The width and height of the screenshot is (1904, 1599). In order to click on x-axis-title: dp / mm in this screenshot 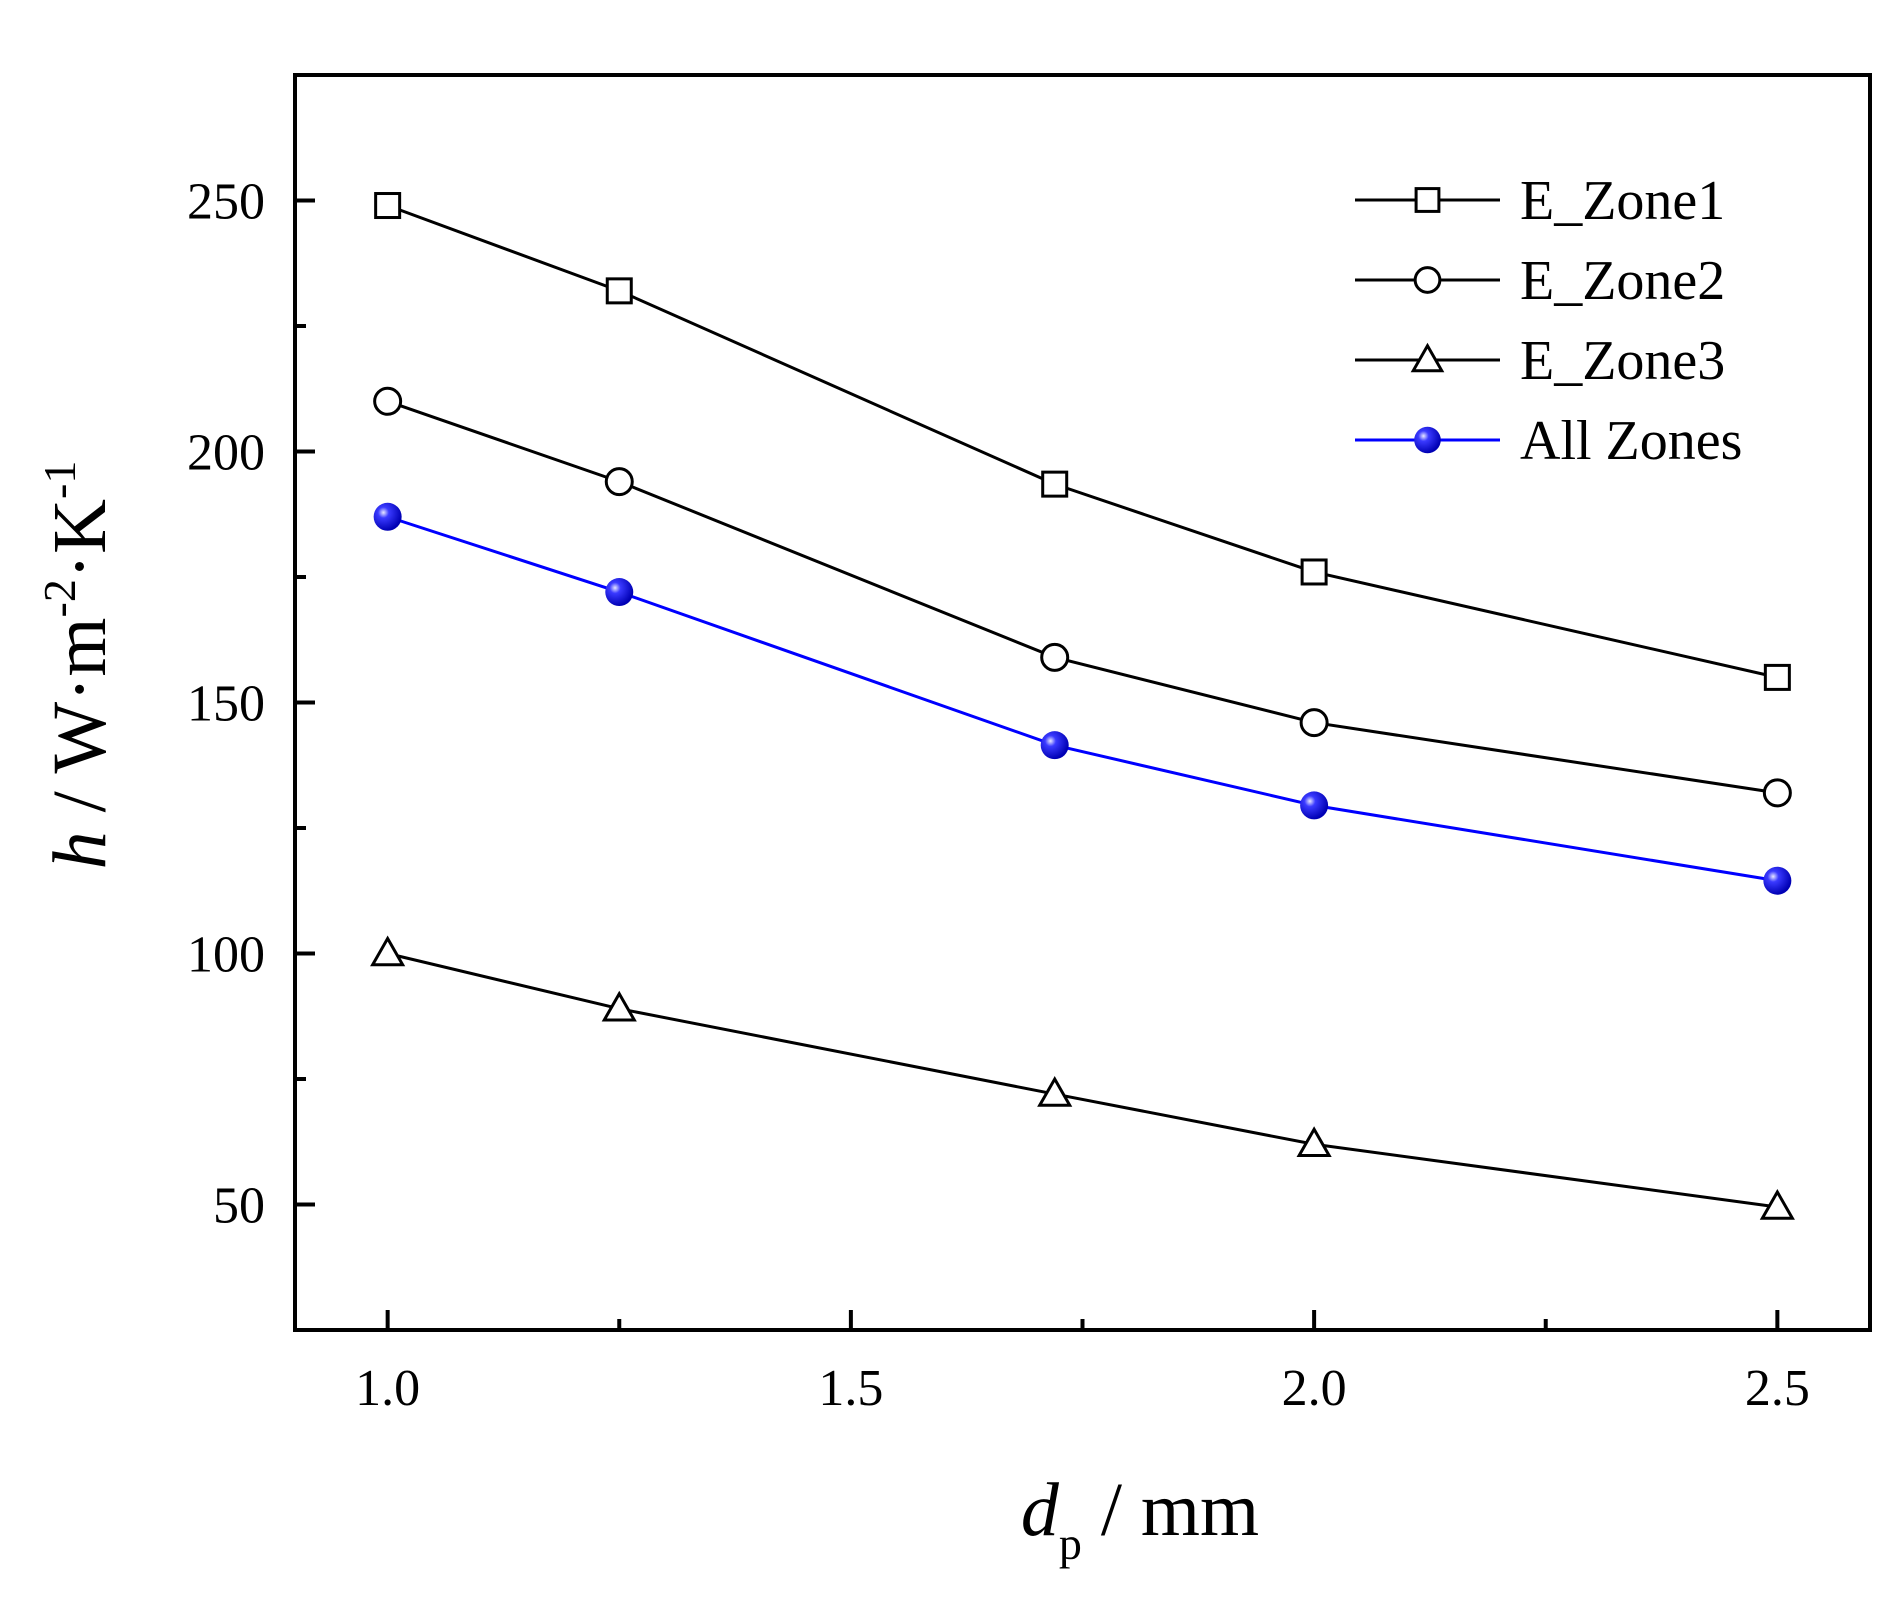, I will do `click(1140, 1518)`.